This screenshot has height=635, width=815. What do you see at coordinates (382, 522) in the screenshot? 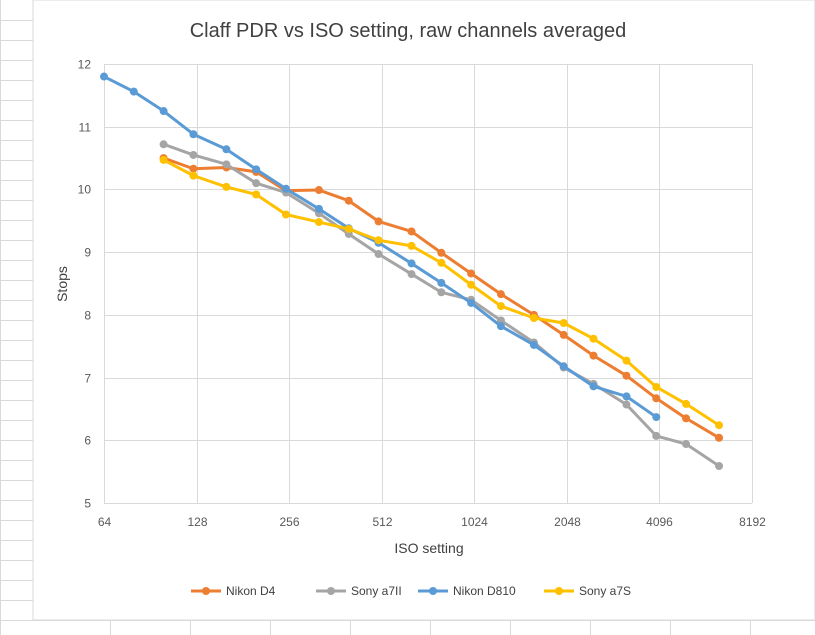
I see `x-tick-label: 512` at bounding box center [382, 522].